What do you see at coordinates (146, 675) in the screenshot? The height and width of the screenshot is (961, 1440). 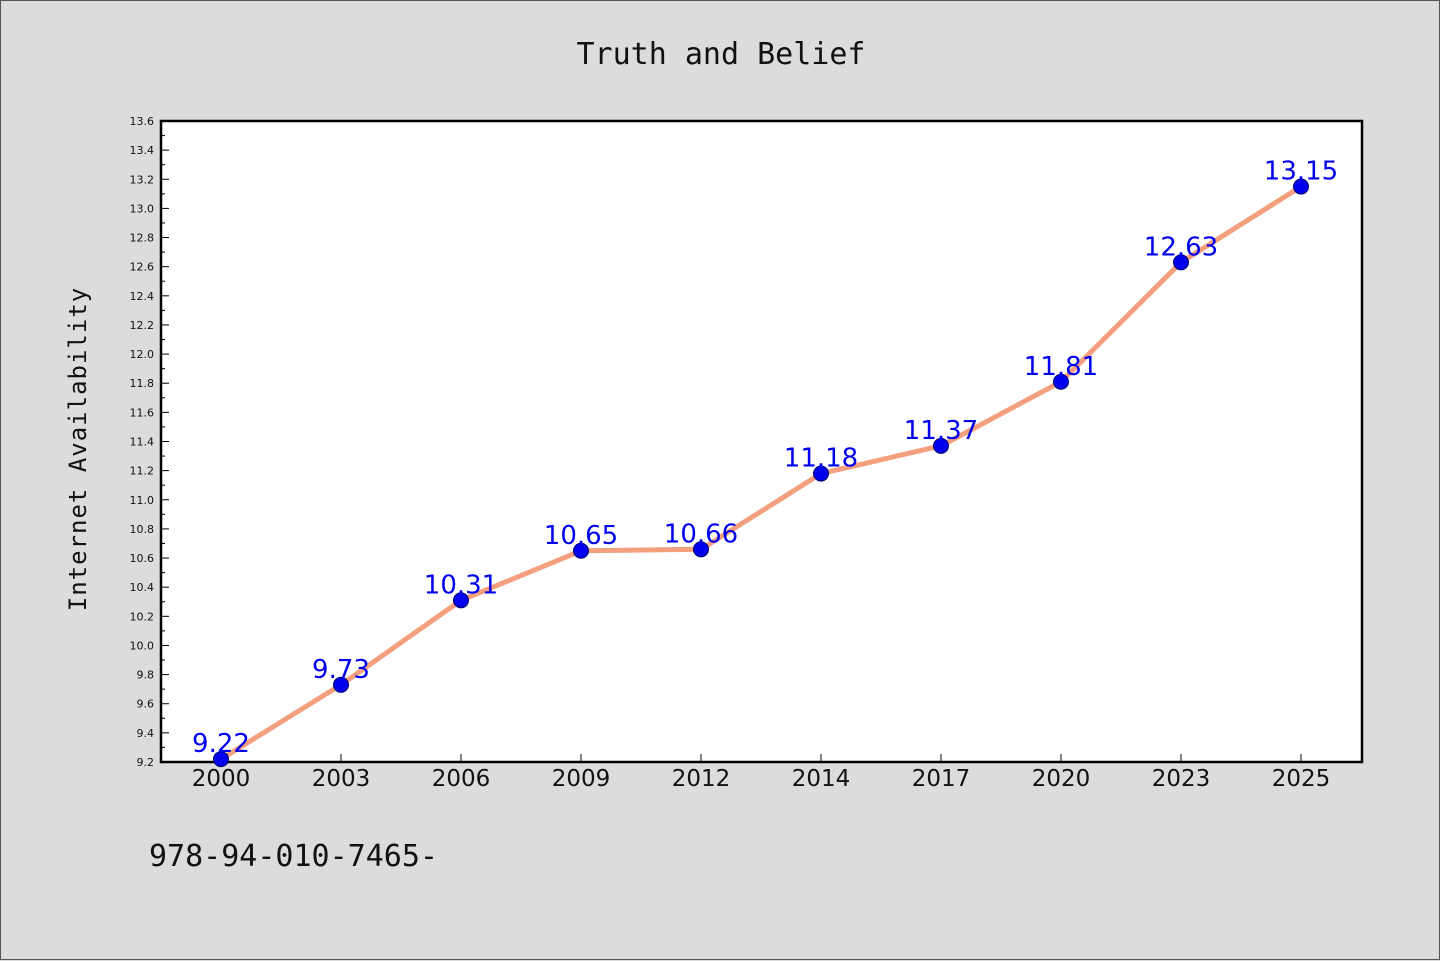 I see `y-tick-label: 9.8` at bounding box center [146, 675].